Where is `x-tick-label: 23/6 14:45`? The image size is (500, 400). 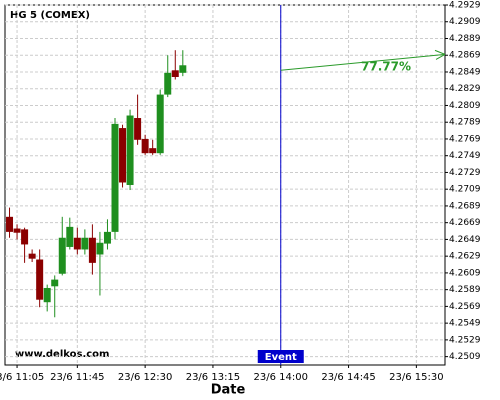 x-tick-label: 23/6 14:45 is located at coordinates (348, 377).